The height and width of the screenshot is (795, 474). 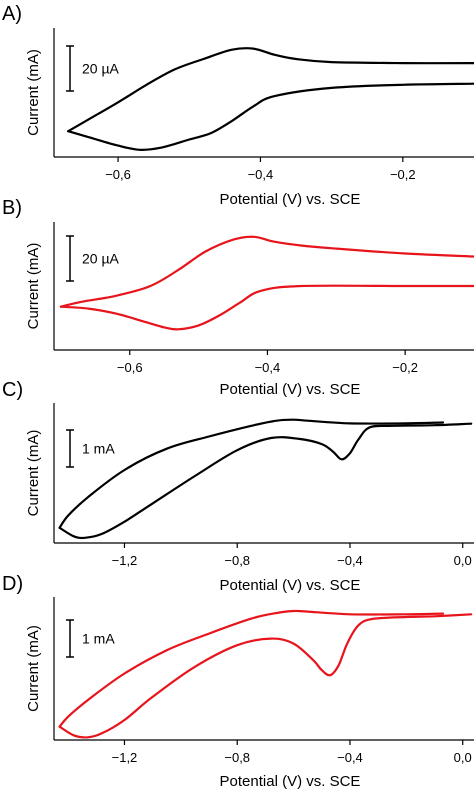 What do you see at coordinates (12, 390) in the screenshot?
I see `panel-label: C)` at bounding box center [12, 390].